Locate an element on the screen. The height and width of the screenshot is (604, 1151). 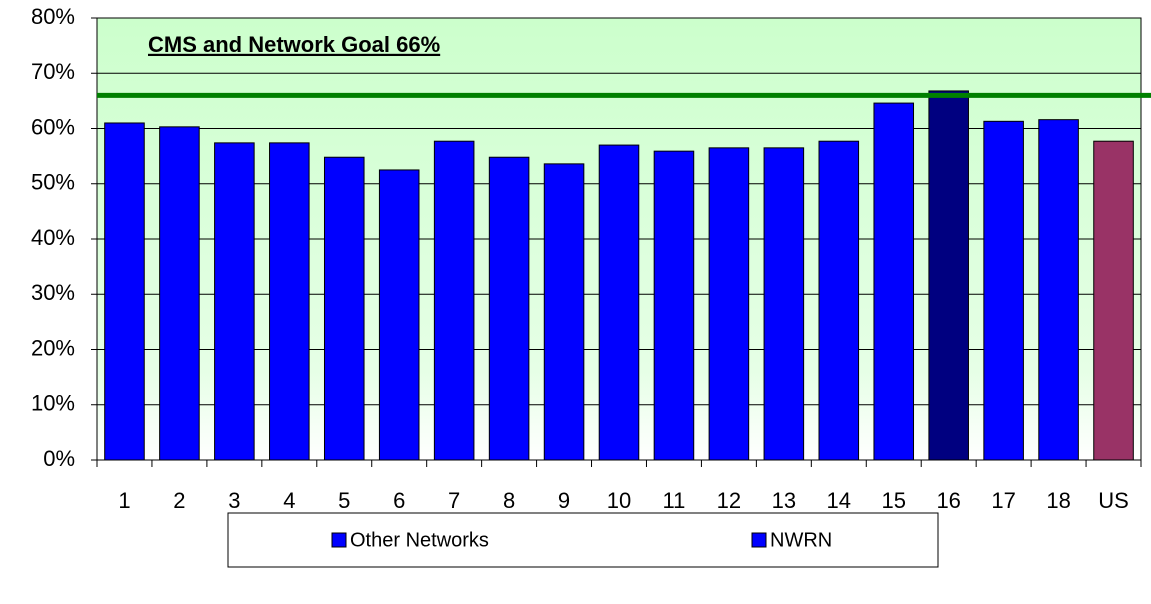
y-tick-label: 60% is located at coordinates (53, 126).